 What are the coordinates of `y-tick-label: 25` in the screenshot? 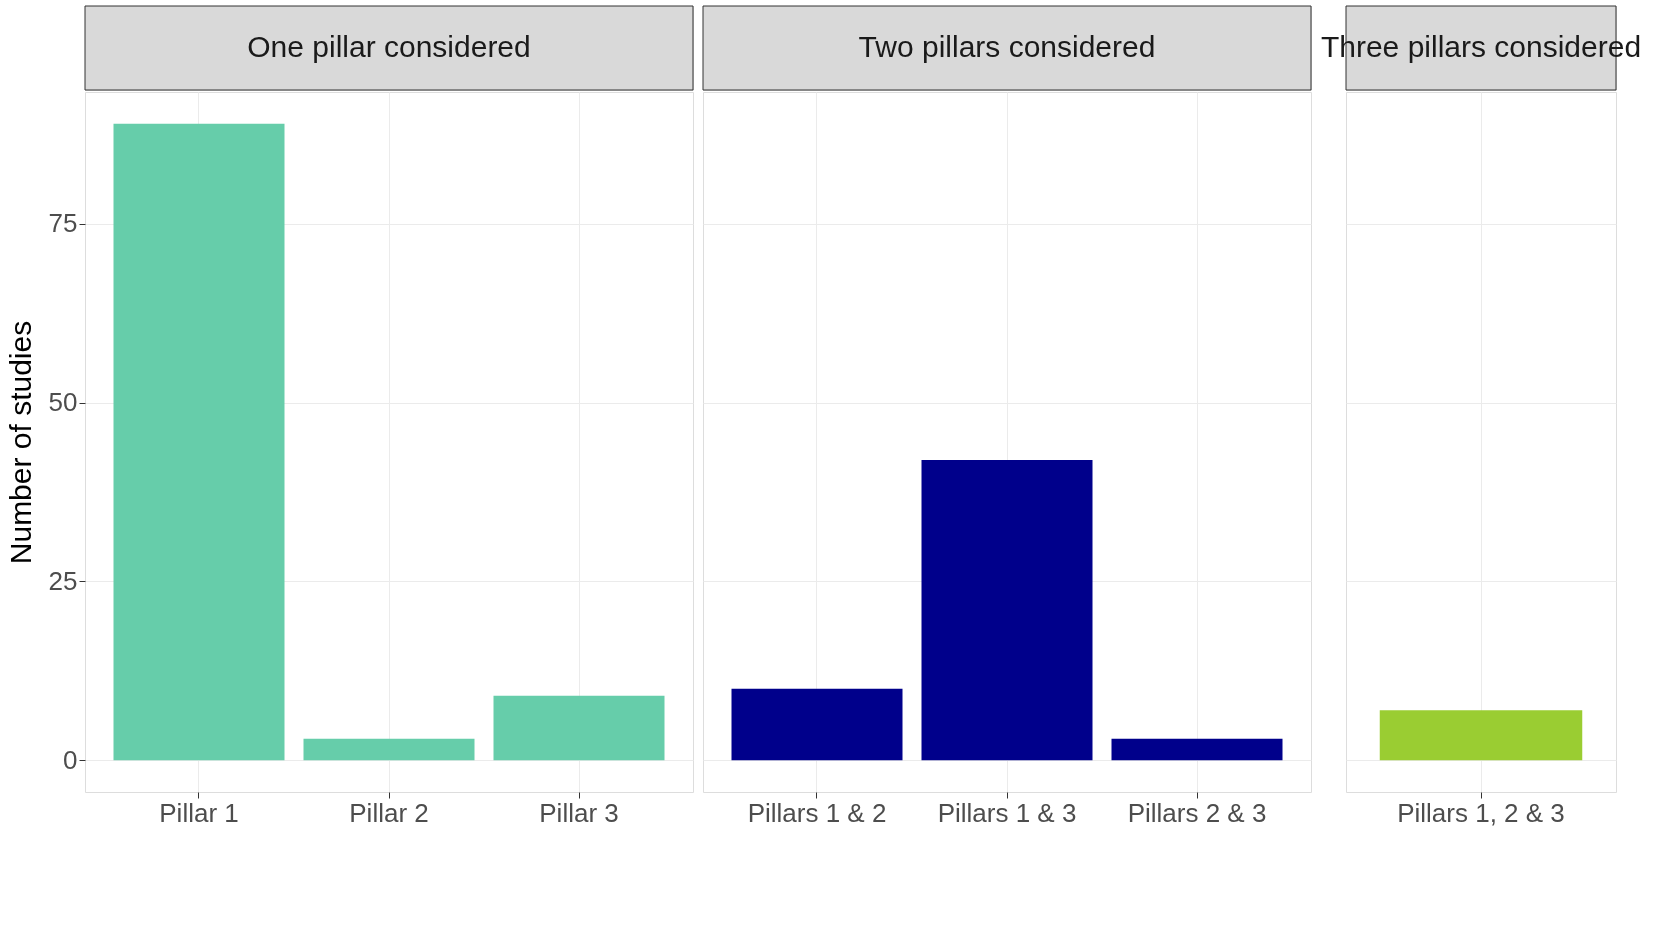 It's located at (63, 580).